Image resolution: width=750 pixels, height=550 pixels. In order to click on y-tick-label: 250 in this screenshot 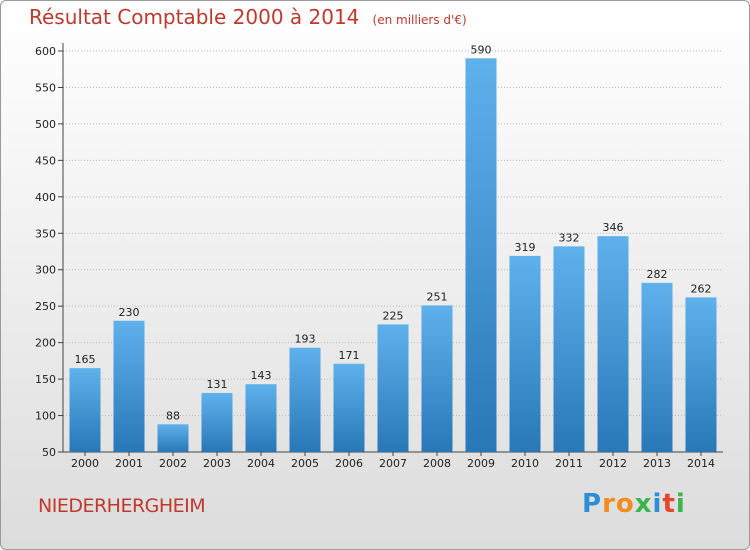, I will do `click(45, 306)`.